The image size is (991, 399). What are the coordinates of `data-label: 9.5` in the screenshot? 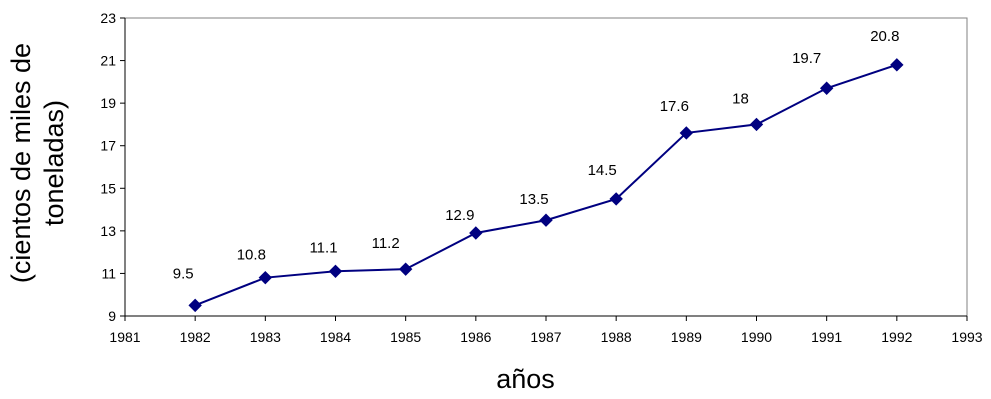 It's located at (183, 273).